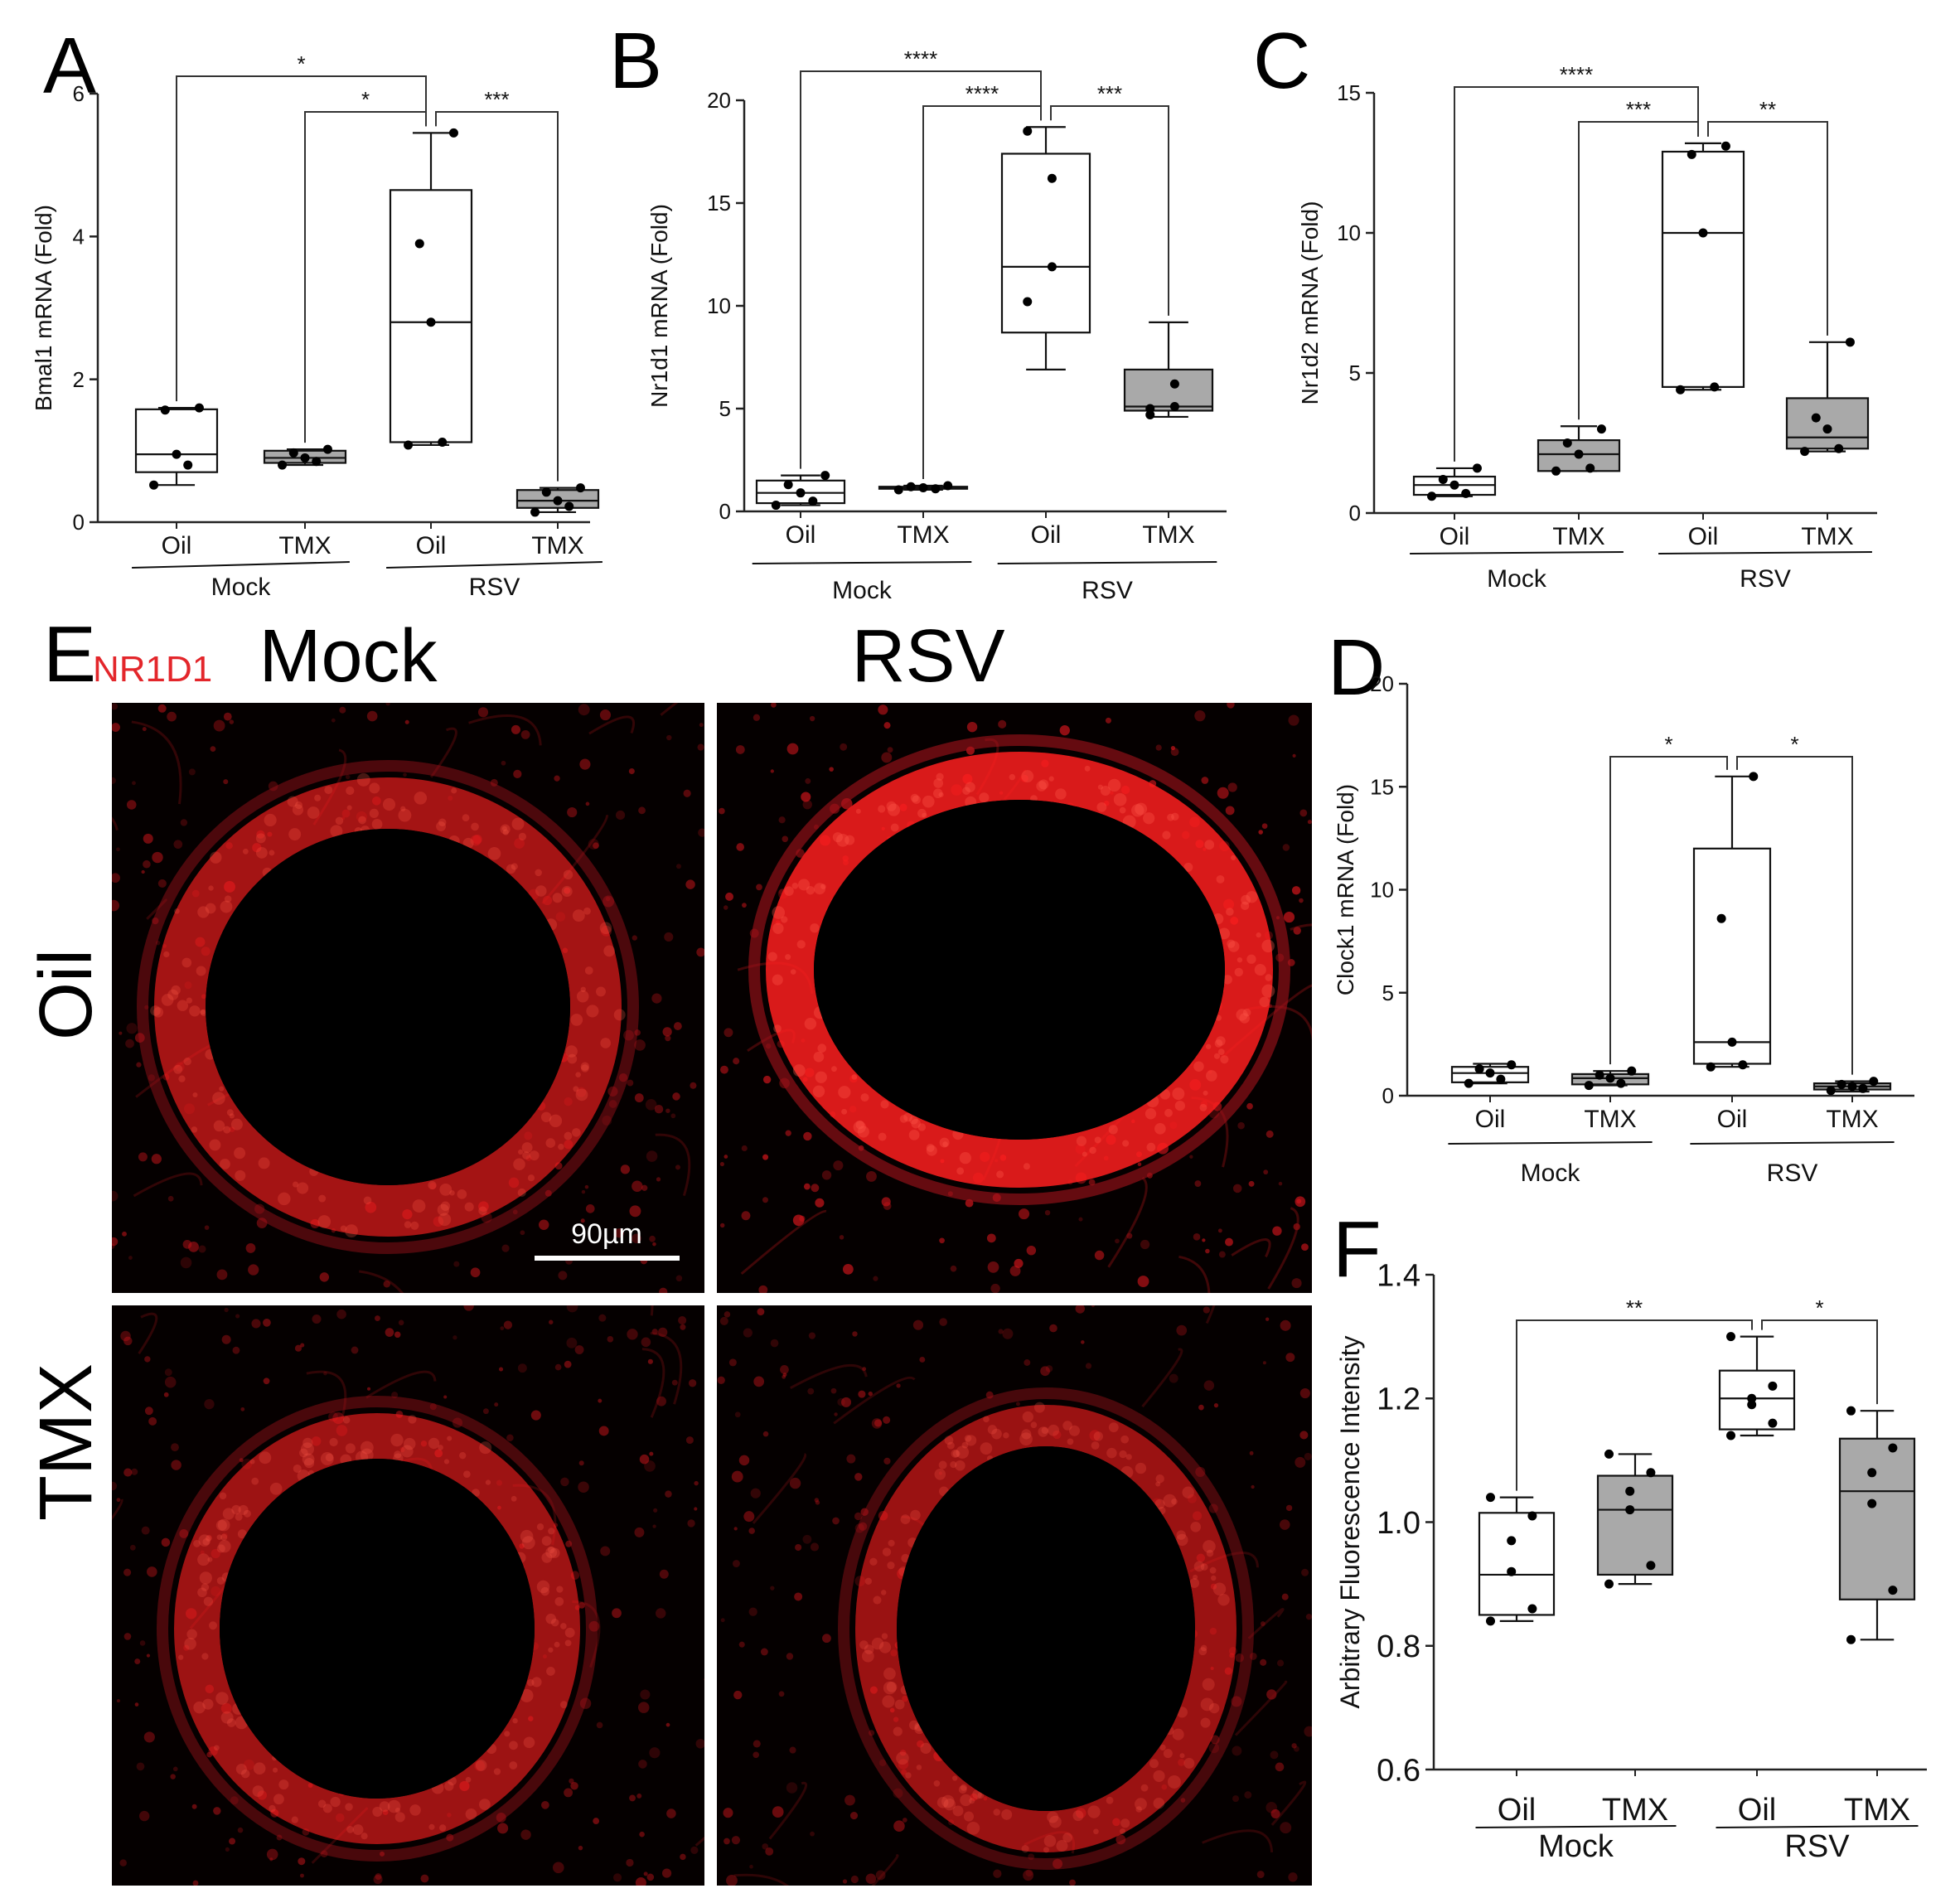 The width and height of the screenshot is (1960, 1898). I want to click on significance-stars: **, so click(1767, 109).